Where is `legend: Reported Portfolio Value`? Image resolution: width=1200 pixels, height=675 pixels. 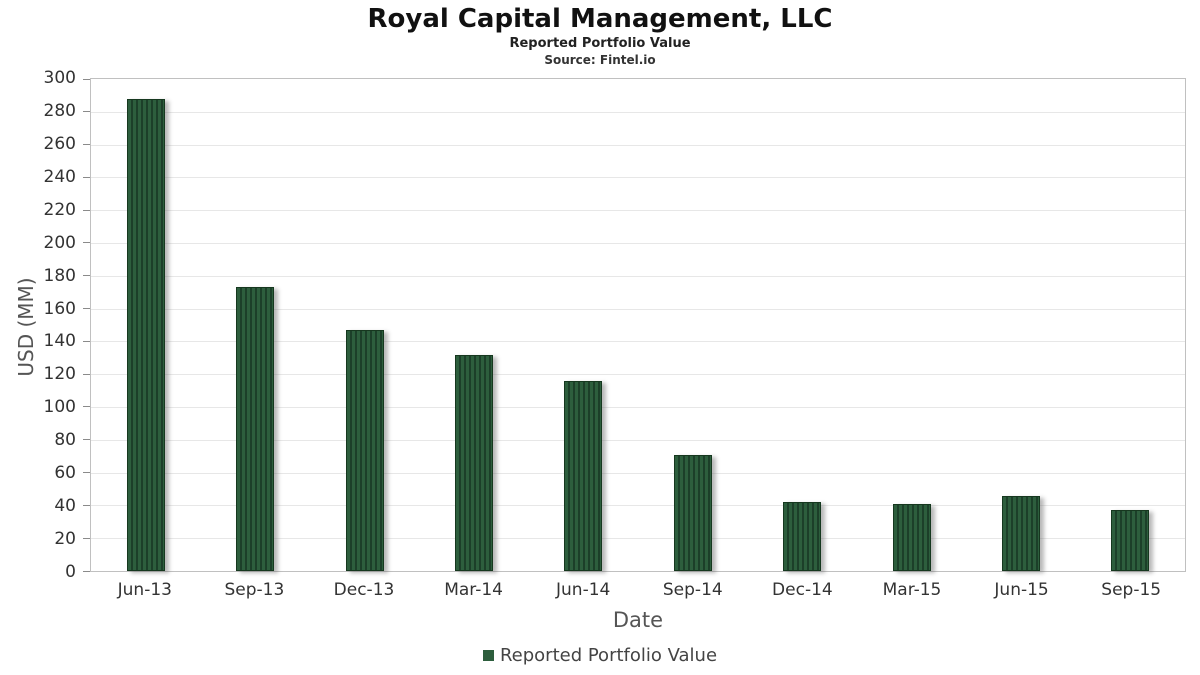 legend: Reported Portfolio Value is located at coordinates (600, 655).